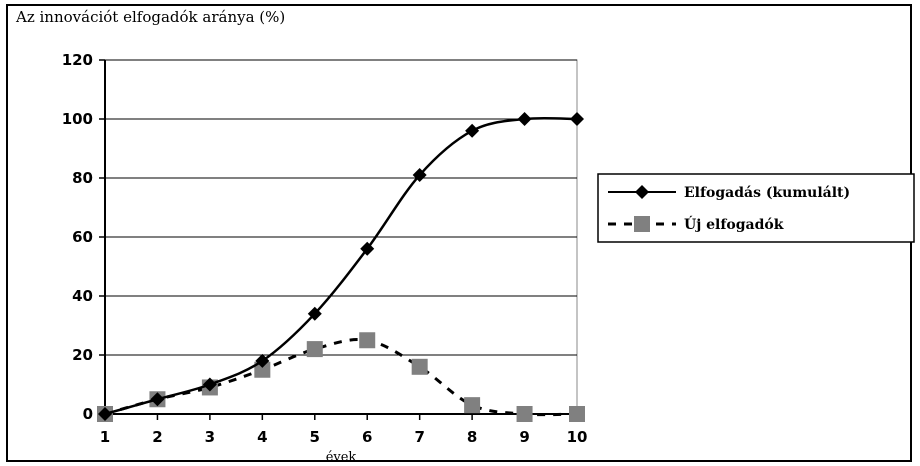 This screenshot has height=466, width=920. I want to click on y-tick-label: 20, so click(82, 355).